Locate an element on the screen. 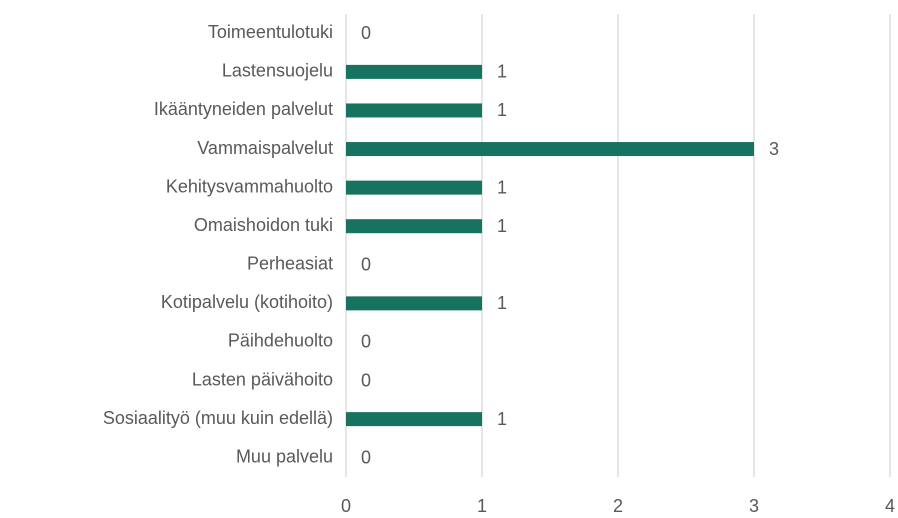 Image resolution: width=898 pixels, height=518 pixels. y-tick-label: Lastensuojelu is located at coordinates (277, 71).